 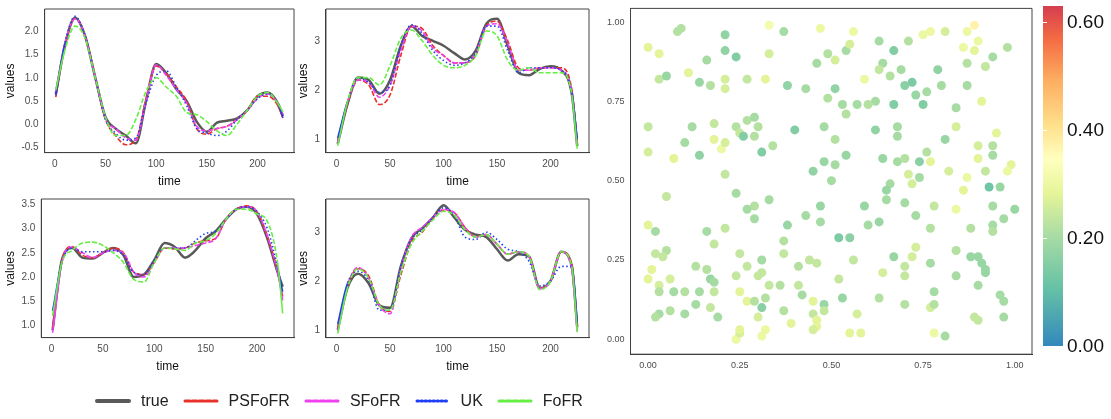 I want to click on legend-label: true, so click(x=155, y=401).